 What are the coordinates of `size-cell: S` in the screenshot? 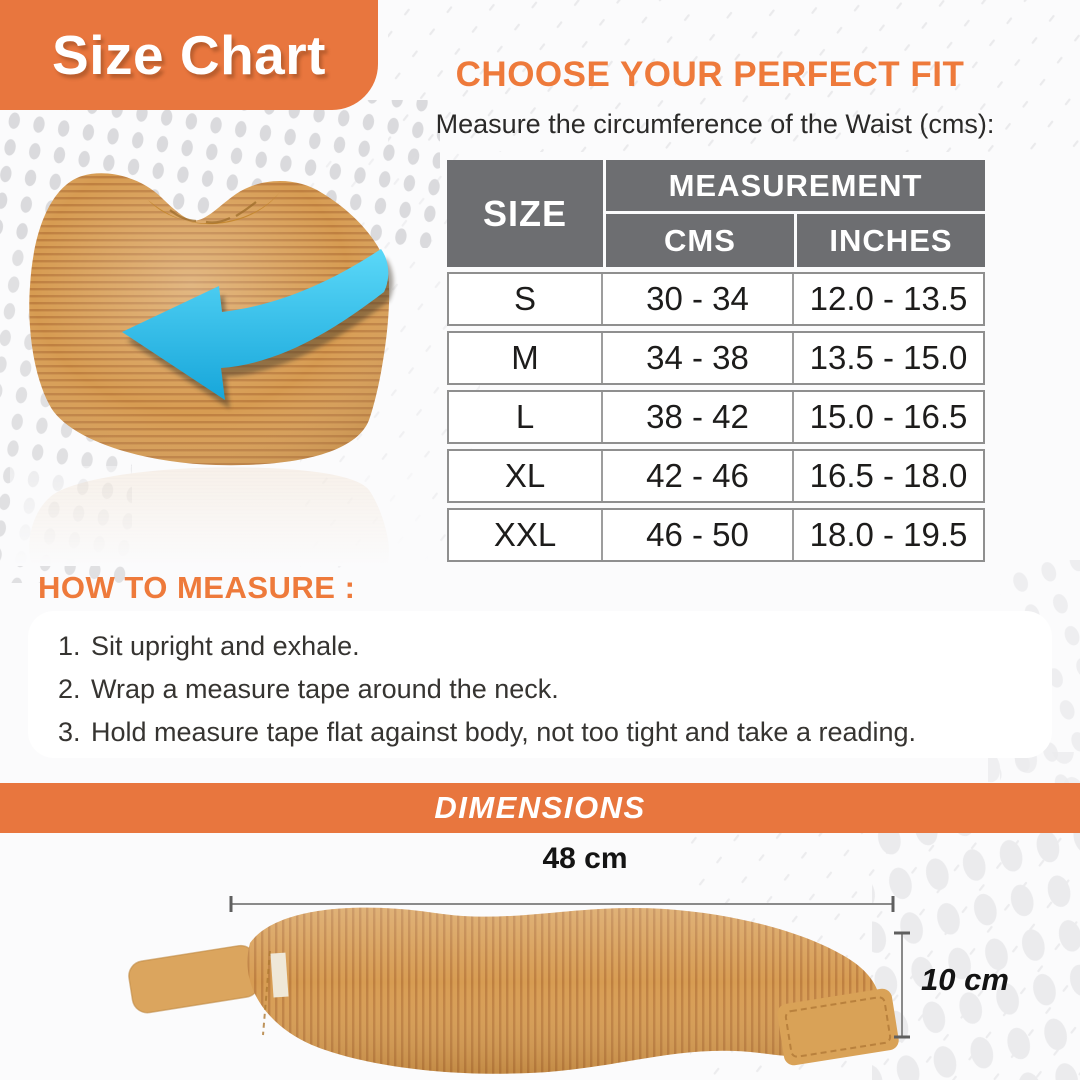 It's located at (524, 298).